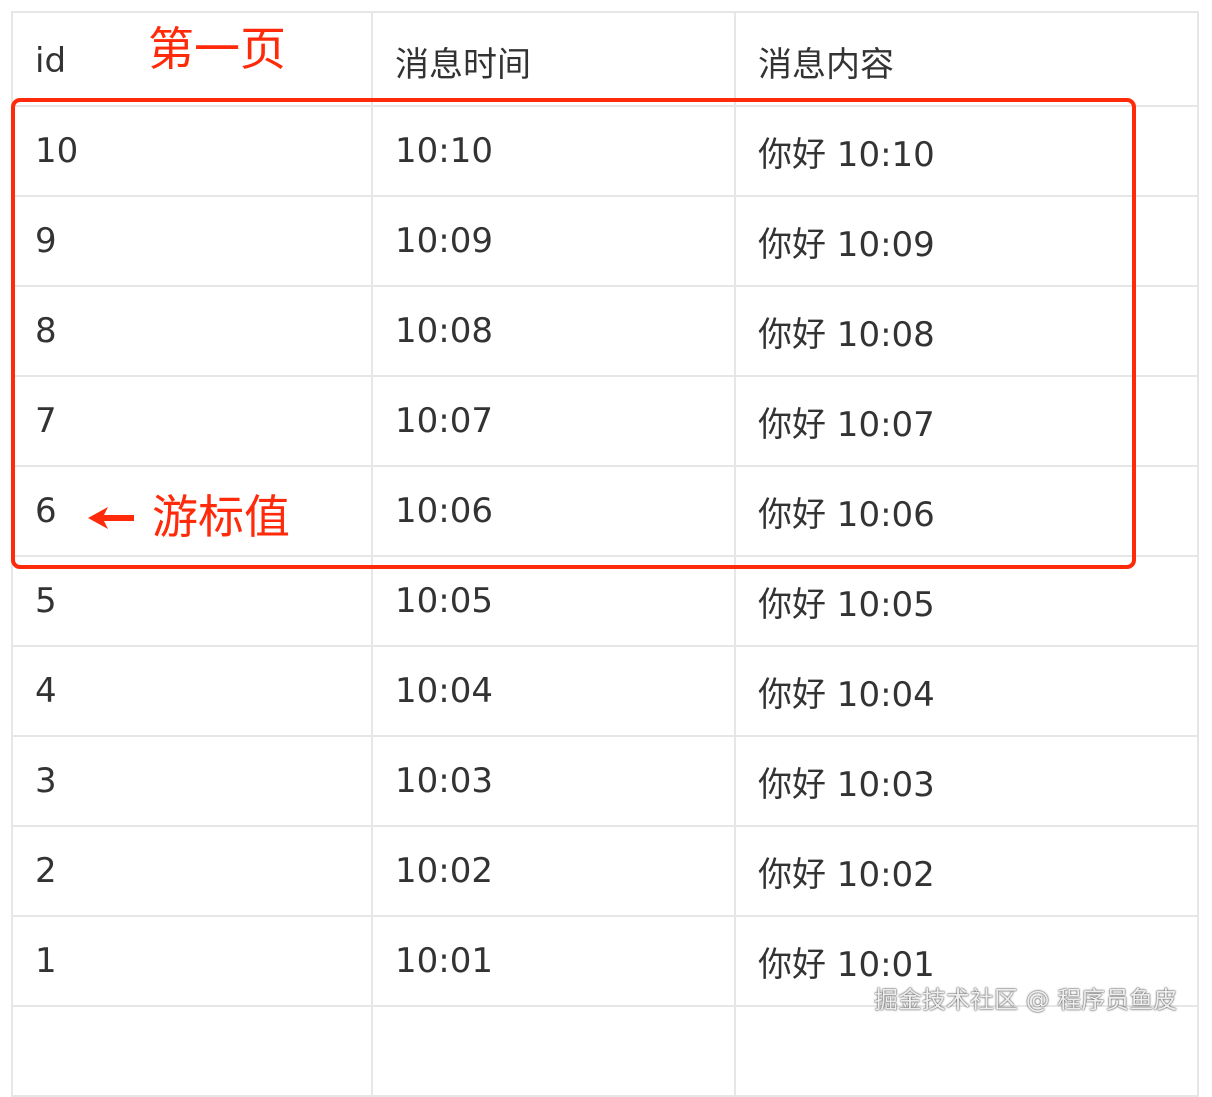  I want to click on cell-message-time: 10:03, so click(553, 781).